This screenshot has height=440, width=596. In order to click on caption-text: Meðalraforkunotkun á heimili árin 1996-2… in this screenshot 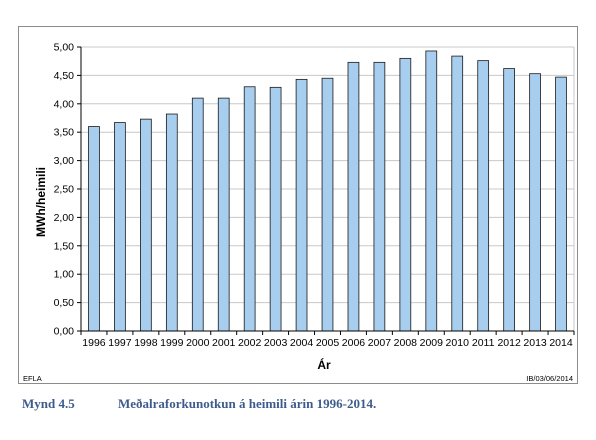, I will do `click(247, 403)`.